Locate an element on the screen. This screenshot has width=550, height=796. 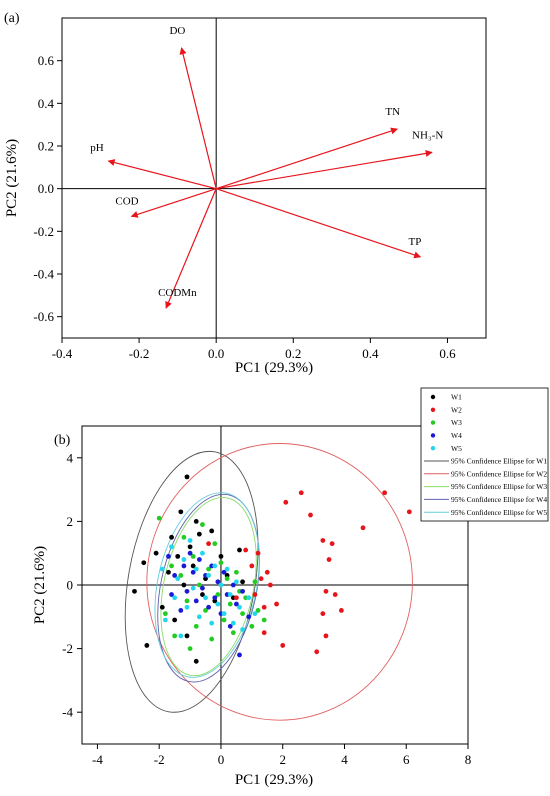
loading-label: DO is located at coordinates (177, 31).